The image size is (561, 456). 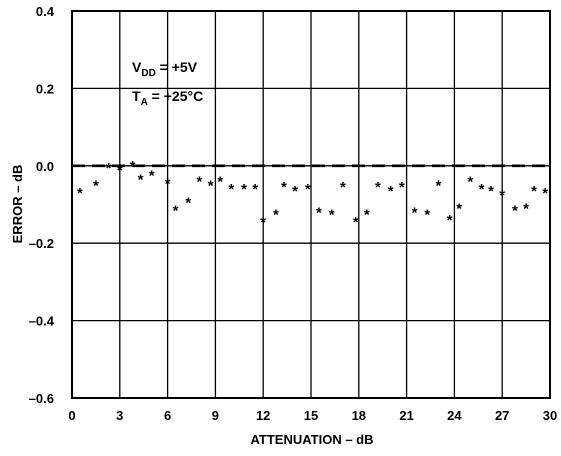 I want to click on x-tick-label: 30, so click(x=550, y=415).